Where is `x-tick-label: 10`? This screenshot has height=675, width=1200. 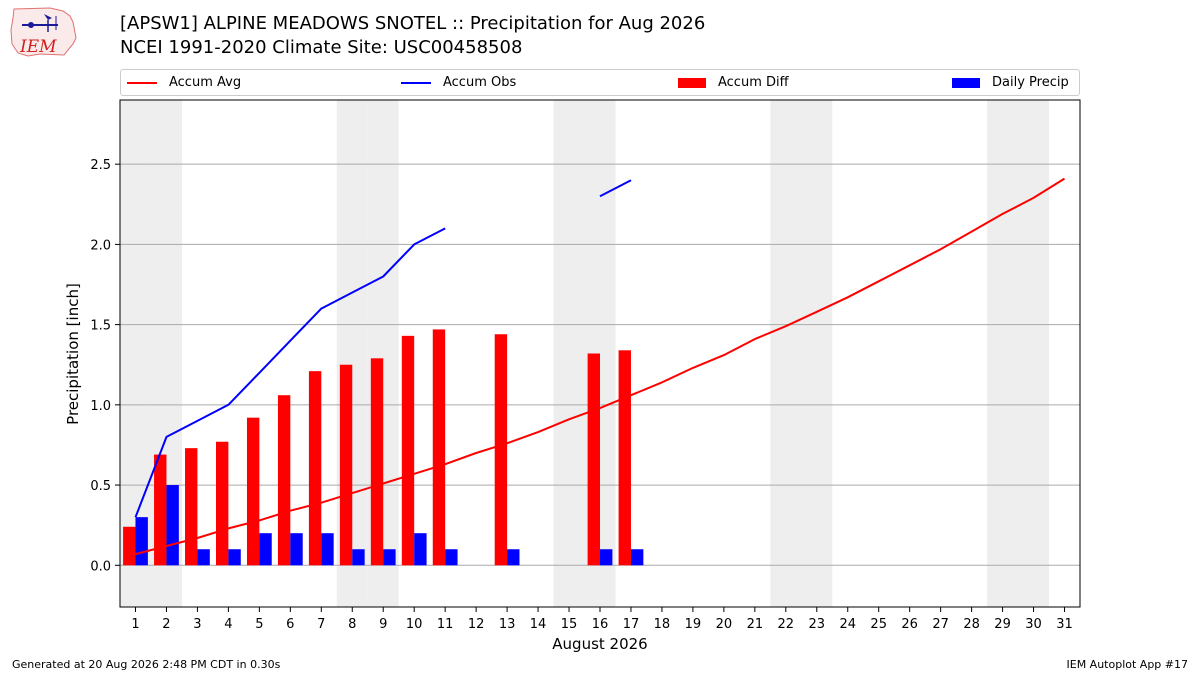 x-tick-label: 10 is located at coordinates (414, 624).